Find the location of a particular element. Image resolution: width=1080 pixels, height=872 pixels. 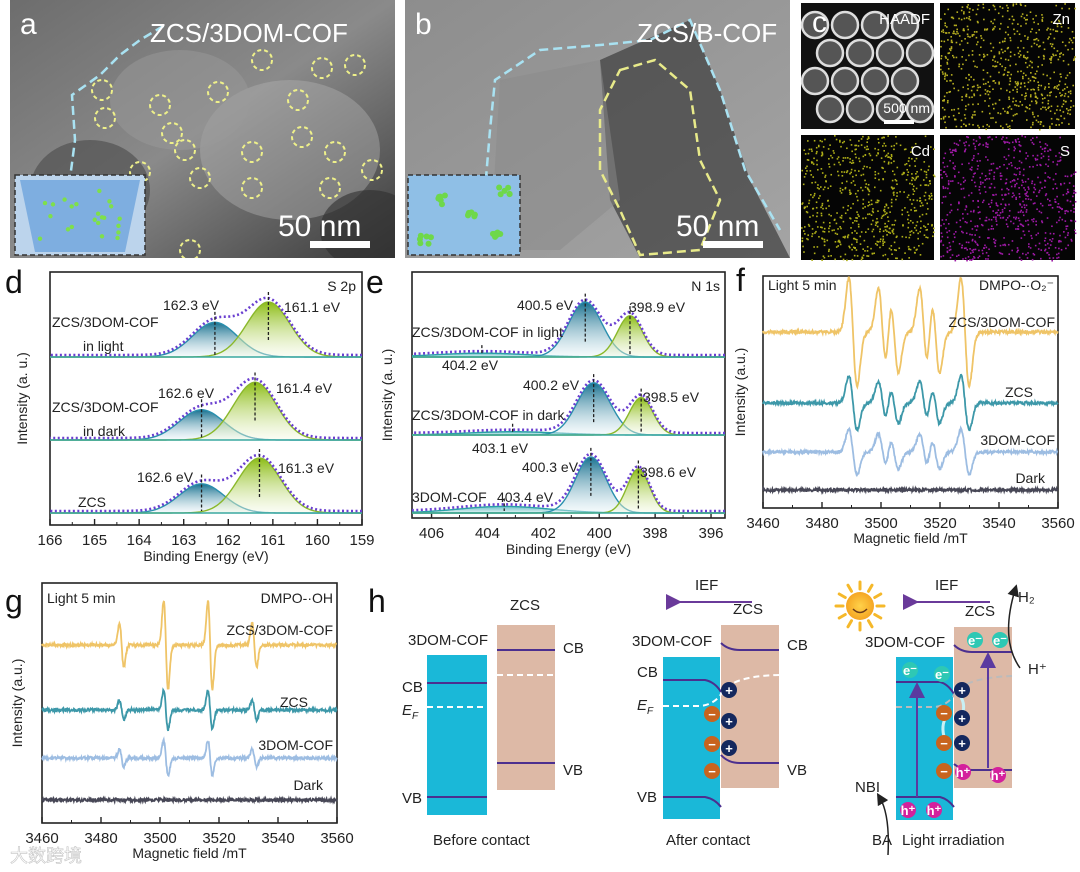

sample-label: 3DOM-COF is located at coordinates (449, 497).